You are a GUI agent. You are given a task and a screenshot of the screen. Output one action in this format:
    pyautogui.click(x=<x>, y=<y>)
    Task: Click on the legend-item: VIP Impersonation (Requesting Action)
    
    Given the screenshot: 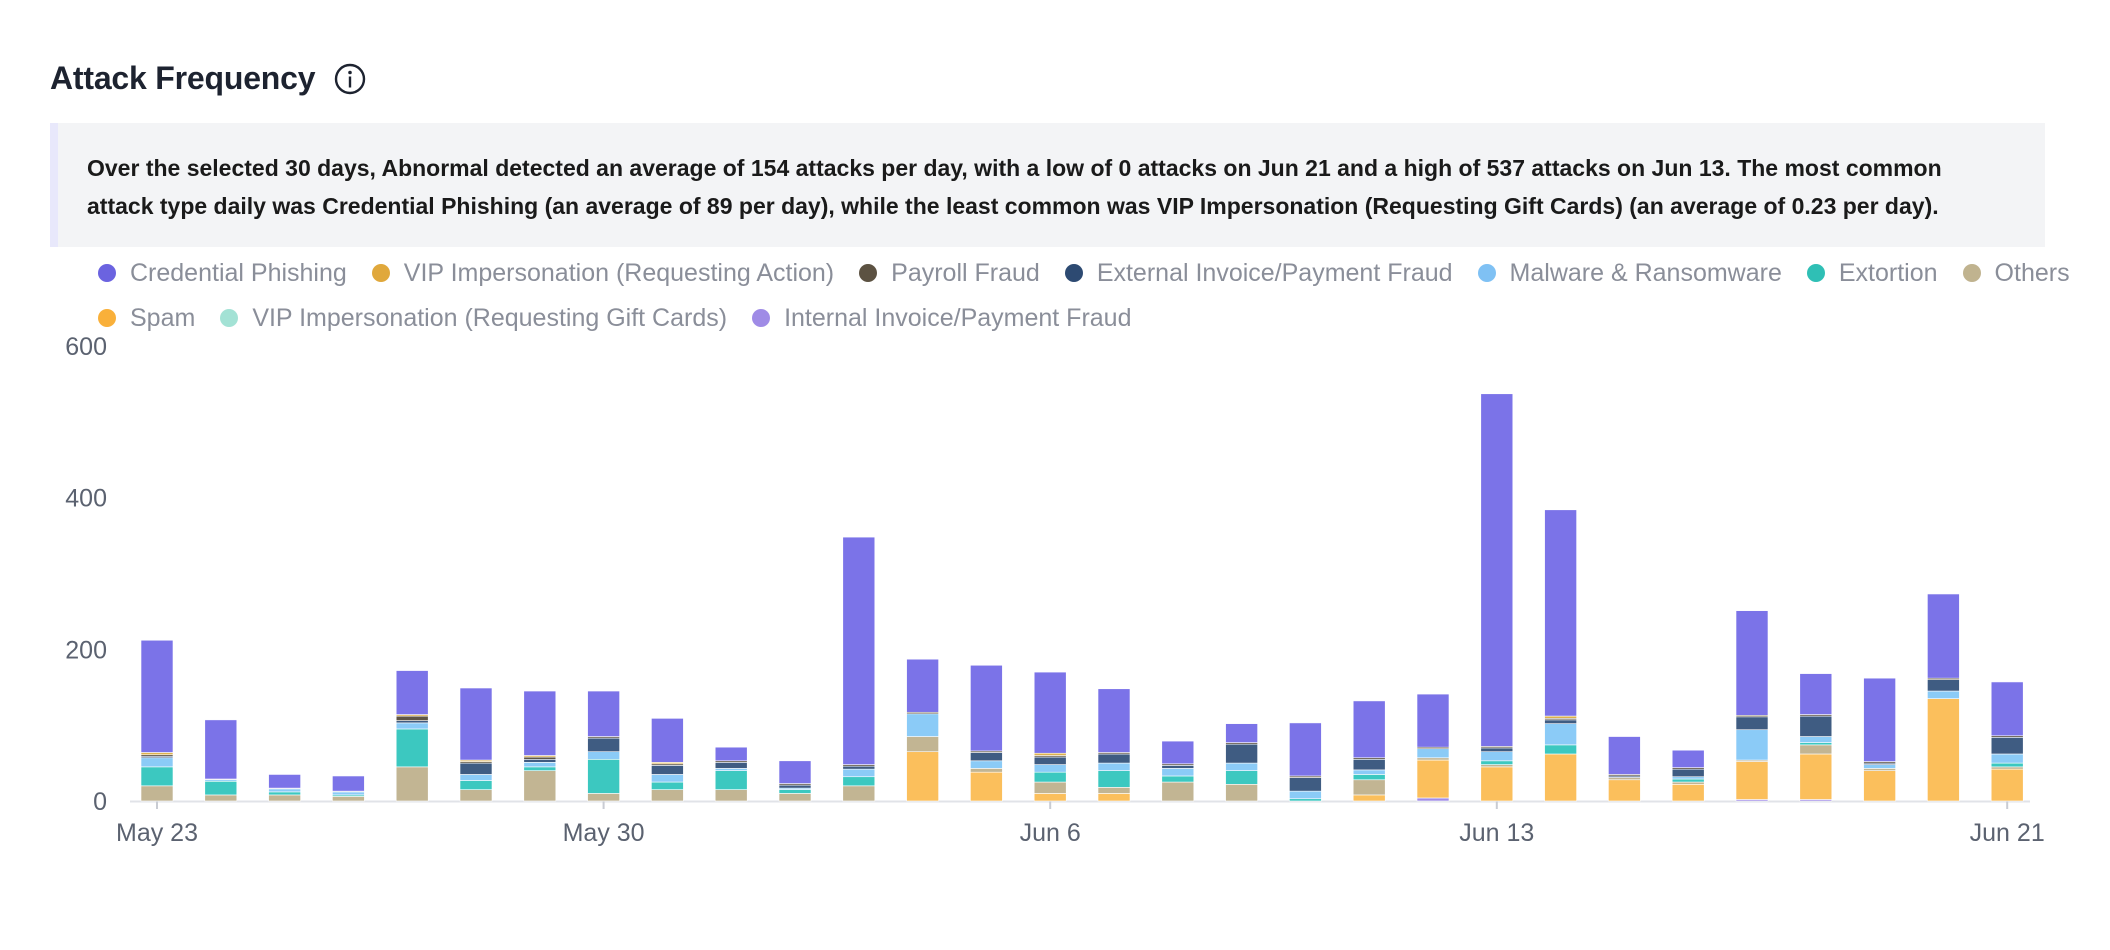 What is the action you would take?
    pyautogui.click(x=602, y=273)
    